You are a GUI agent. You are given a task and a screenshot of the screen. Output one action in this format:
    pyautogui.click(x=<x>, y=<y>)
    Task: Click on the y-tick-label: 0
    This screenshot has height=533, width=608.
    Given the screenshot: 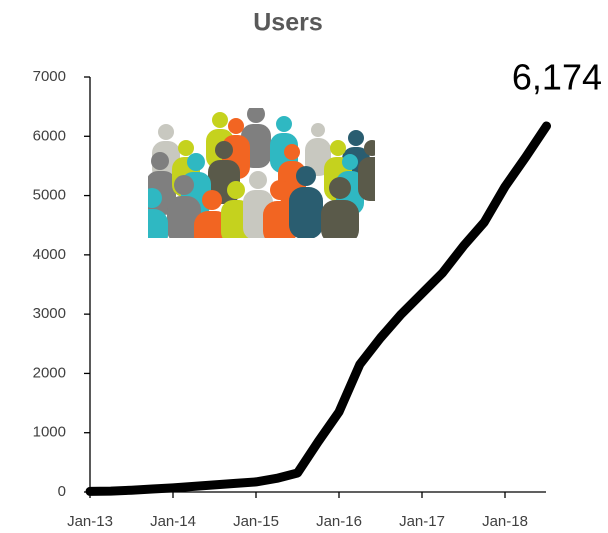 What is the action you would take?
    pyautogui.click(x=62, y=491)
    